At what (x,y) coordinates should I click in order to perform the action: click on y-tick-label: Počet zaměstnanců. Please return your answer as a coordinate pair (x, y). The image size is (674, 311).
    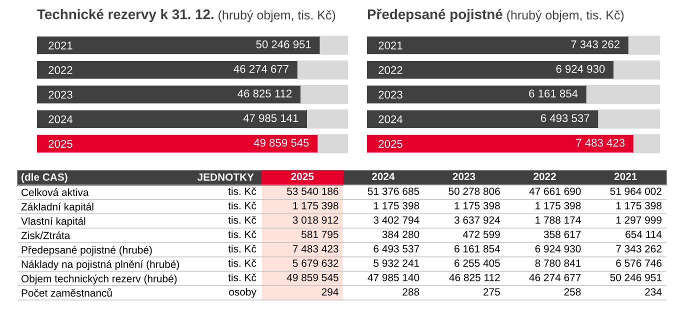
    Looking at the image, I should click on (67, 292).